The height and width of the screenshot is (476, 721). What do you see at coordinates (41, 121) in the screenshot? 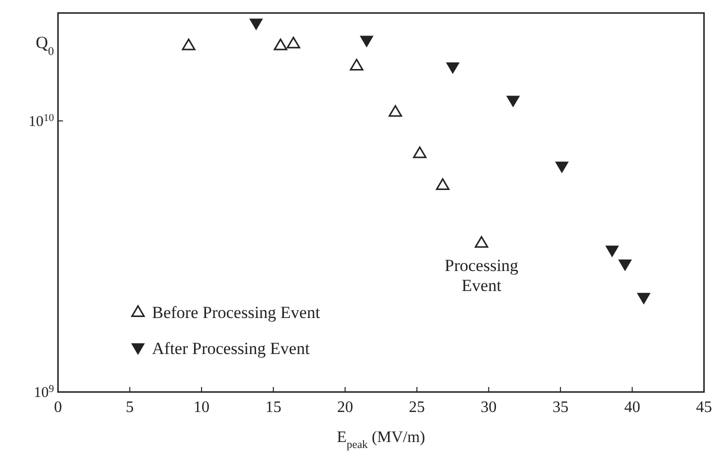
I see `y-tick-label: 10$^{10}$` at bounding box center [41, 121].